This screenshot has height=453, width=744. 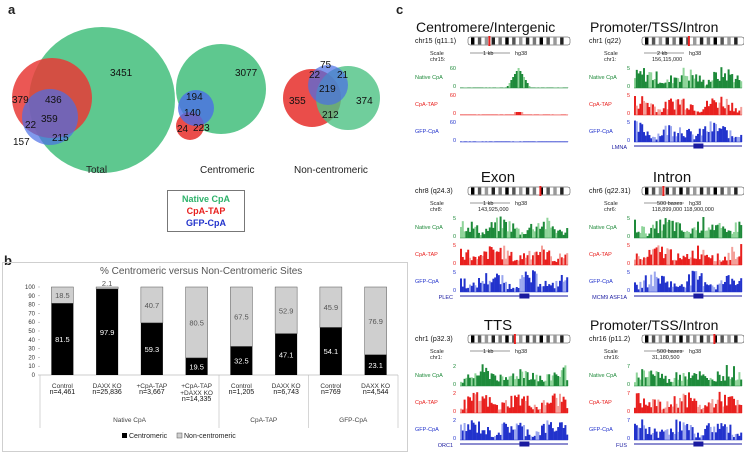 What do you see at coordinates (31, 297) in the screenshot?
I see `y-tick-label: 90` at bounding box center [31, 297].